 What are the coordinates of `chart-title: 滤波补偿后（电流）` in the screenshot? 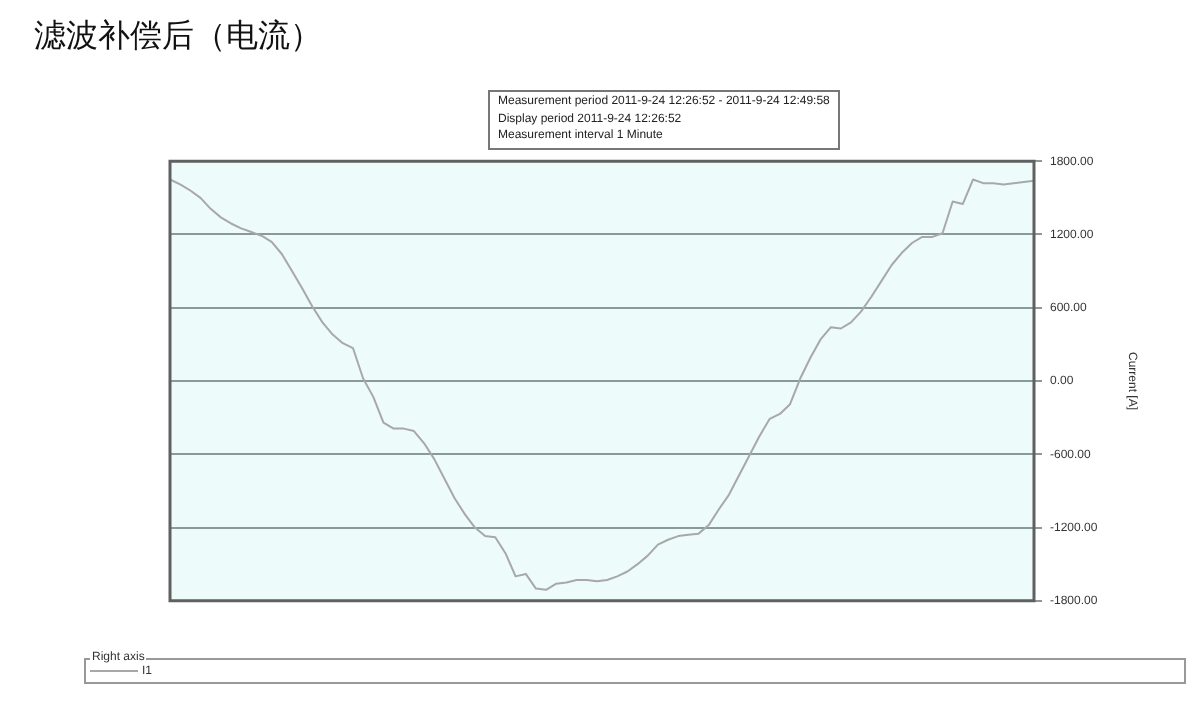 It's located at (178, 37).